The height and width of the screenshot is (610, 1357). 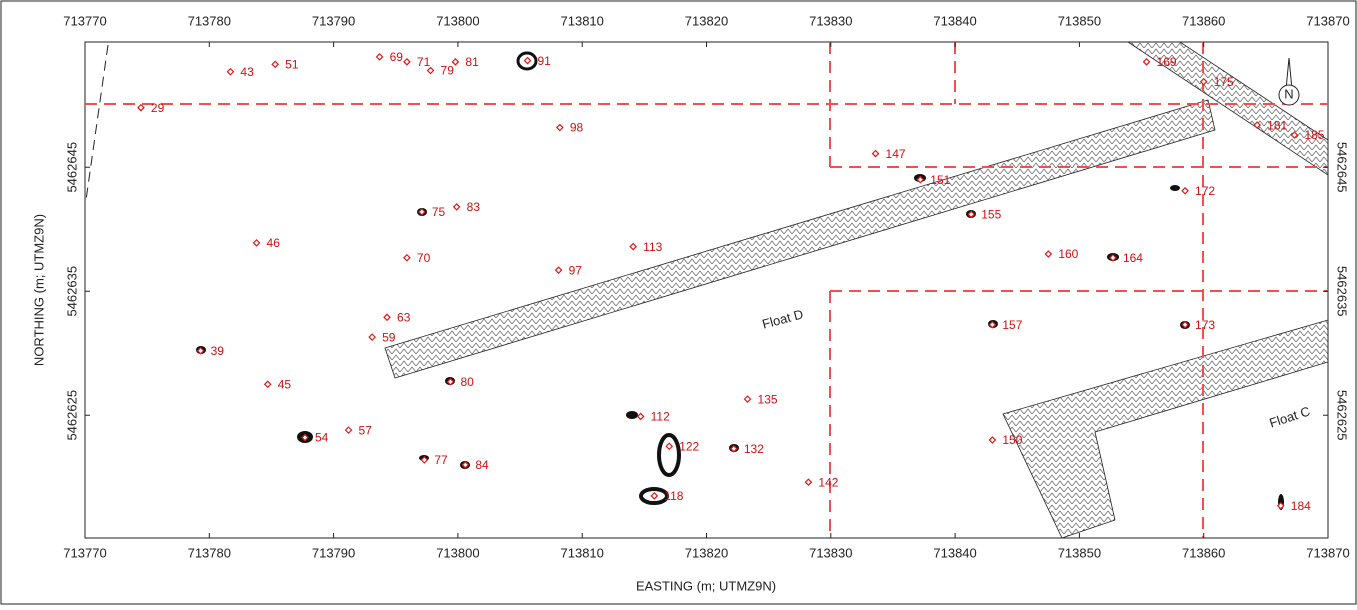 I want to click on target-label: 164, so click(x=1133, y=258).